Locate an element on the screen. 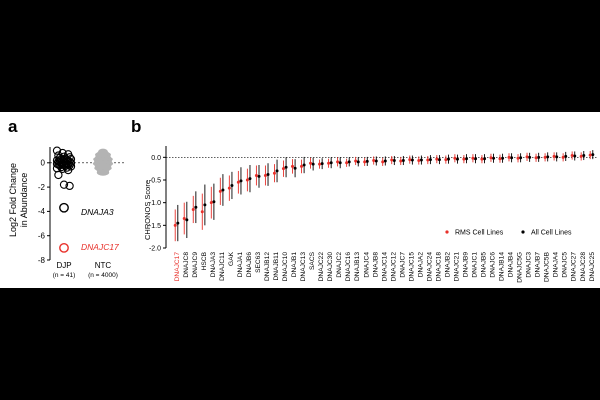 The height and width of the screenshot is (400, 600). panel-b-xtick-label: DNAJB4 is located at coordinates (511, 265).